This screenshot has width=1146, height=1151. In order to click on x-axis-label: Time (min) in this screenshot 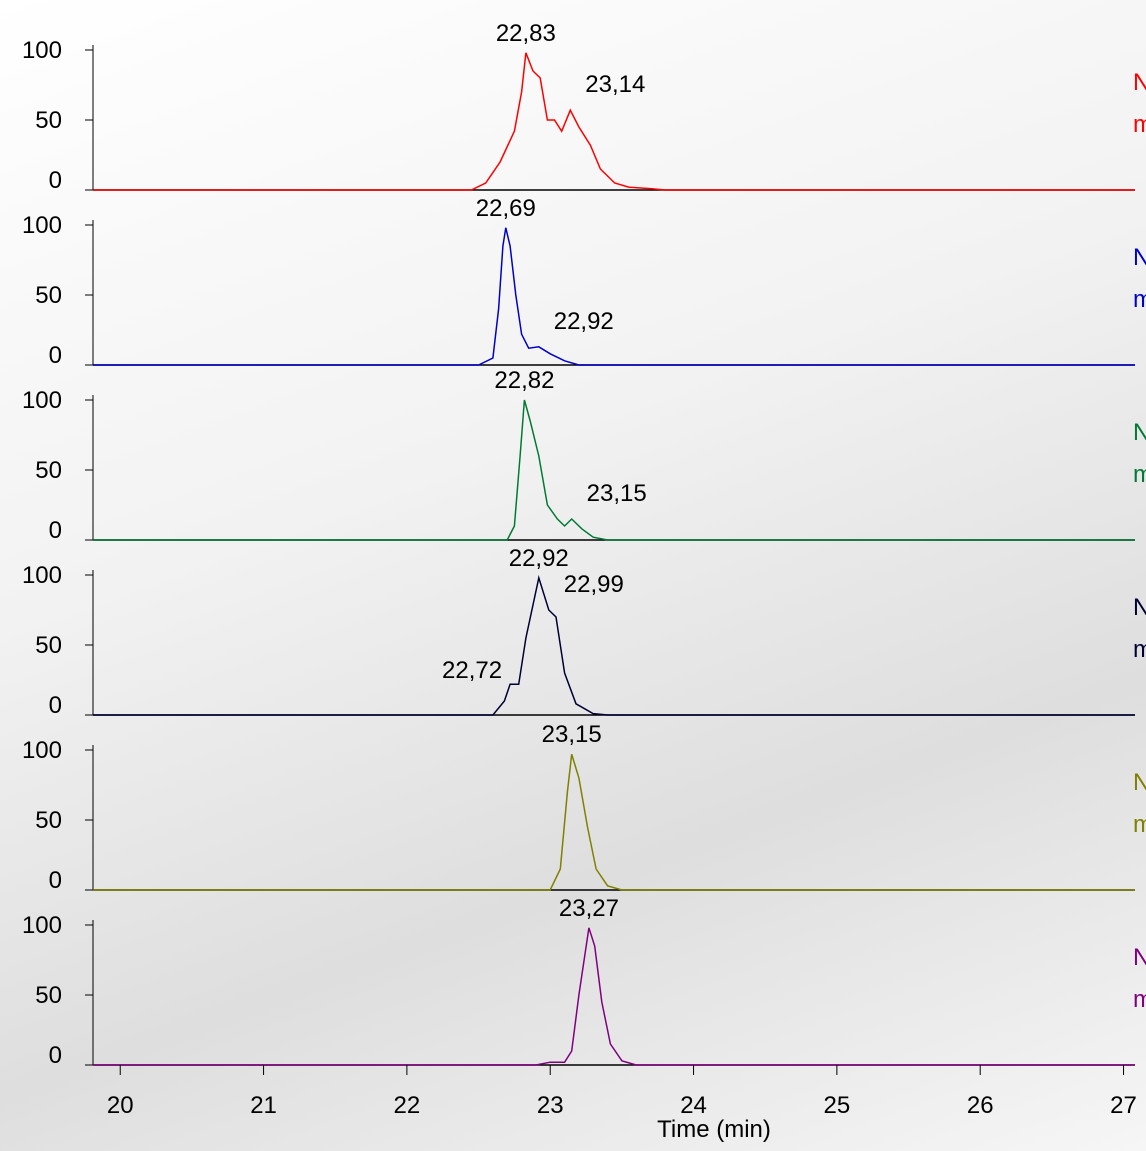, I will do `click(714, 1129)`.